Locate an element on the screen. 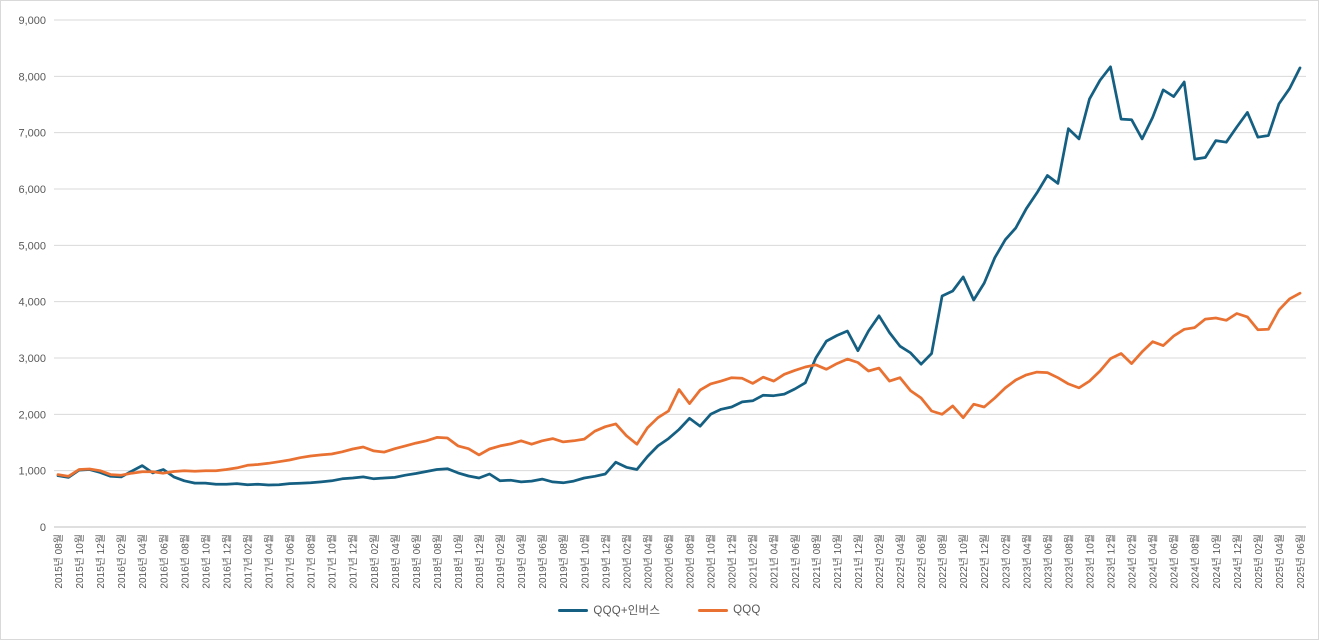 The image size is (1319, 640). x-axis-tick-label: 2016년 06월 is located at coordinates (164, 561).